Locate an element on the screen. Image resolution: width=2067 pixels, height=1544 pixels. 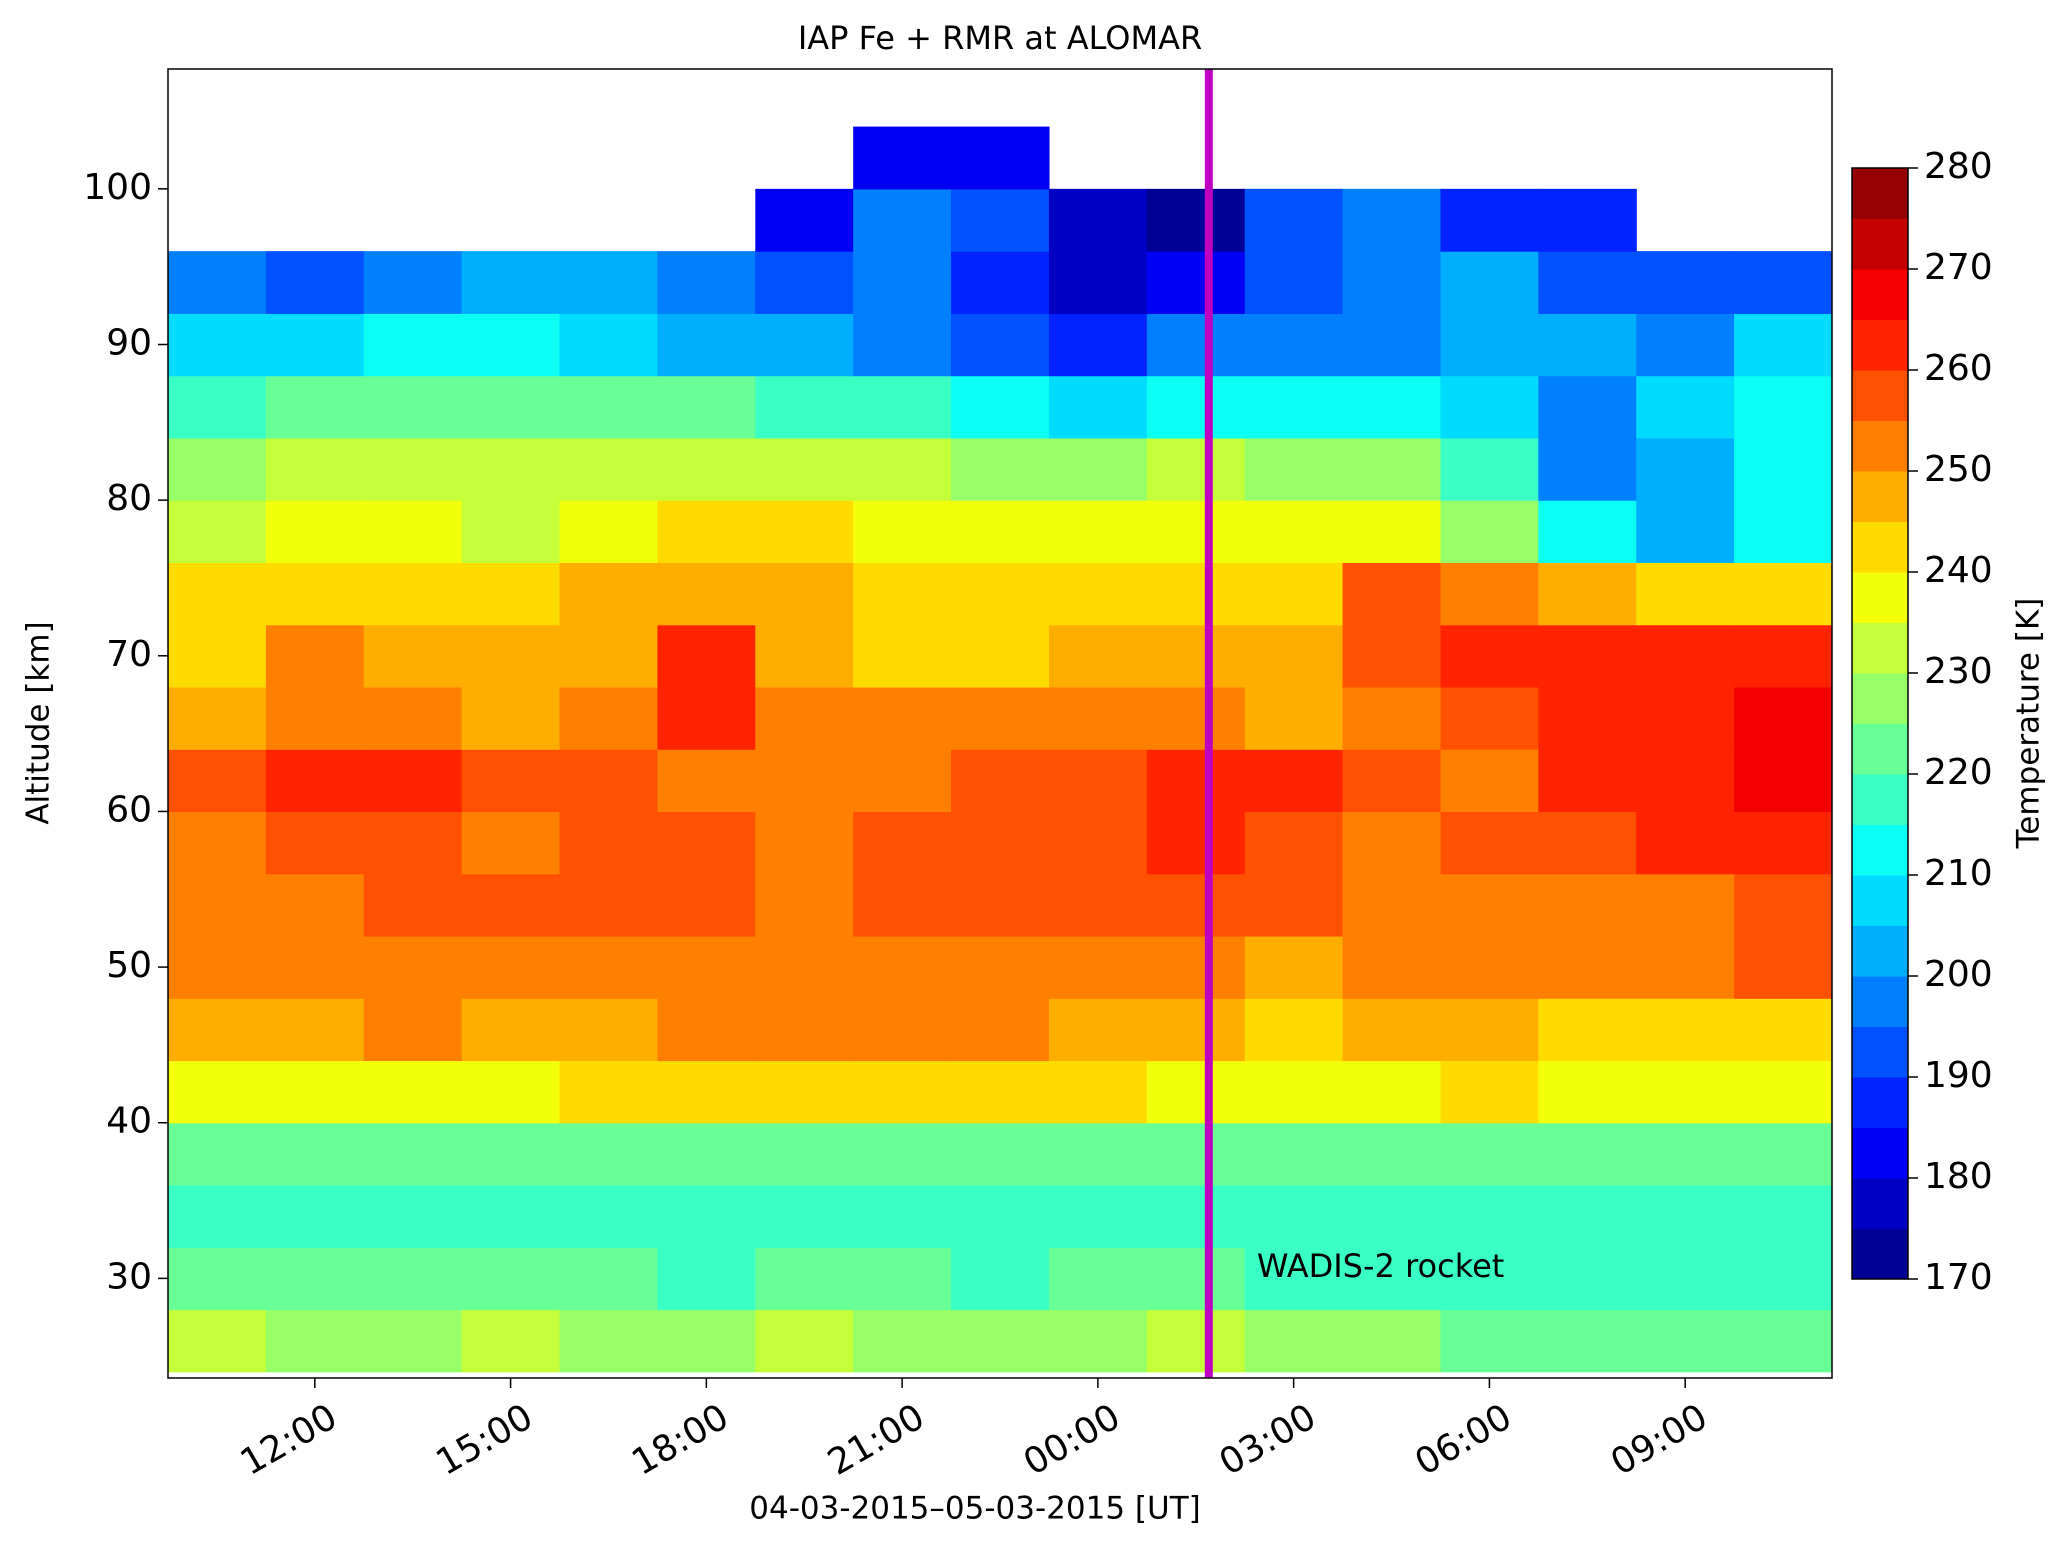
x-axis-label: 04-03-2015–05-03-2015 [UT] is located at coordinates (974, 1509).